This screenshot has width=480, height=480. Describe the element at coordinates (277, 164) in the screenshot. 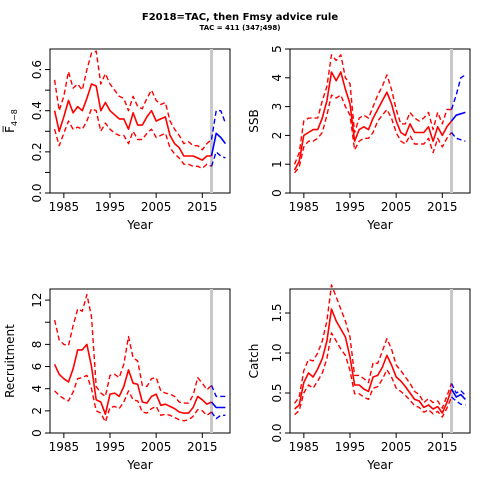

I see `y-tick-label: 1` at that location.